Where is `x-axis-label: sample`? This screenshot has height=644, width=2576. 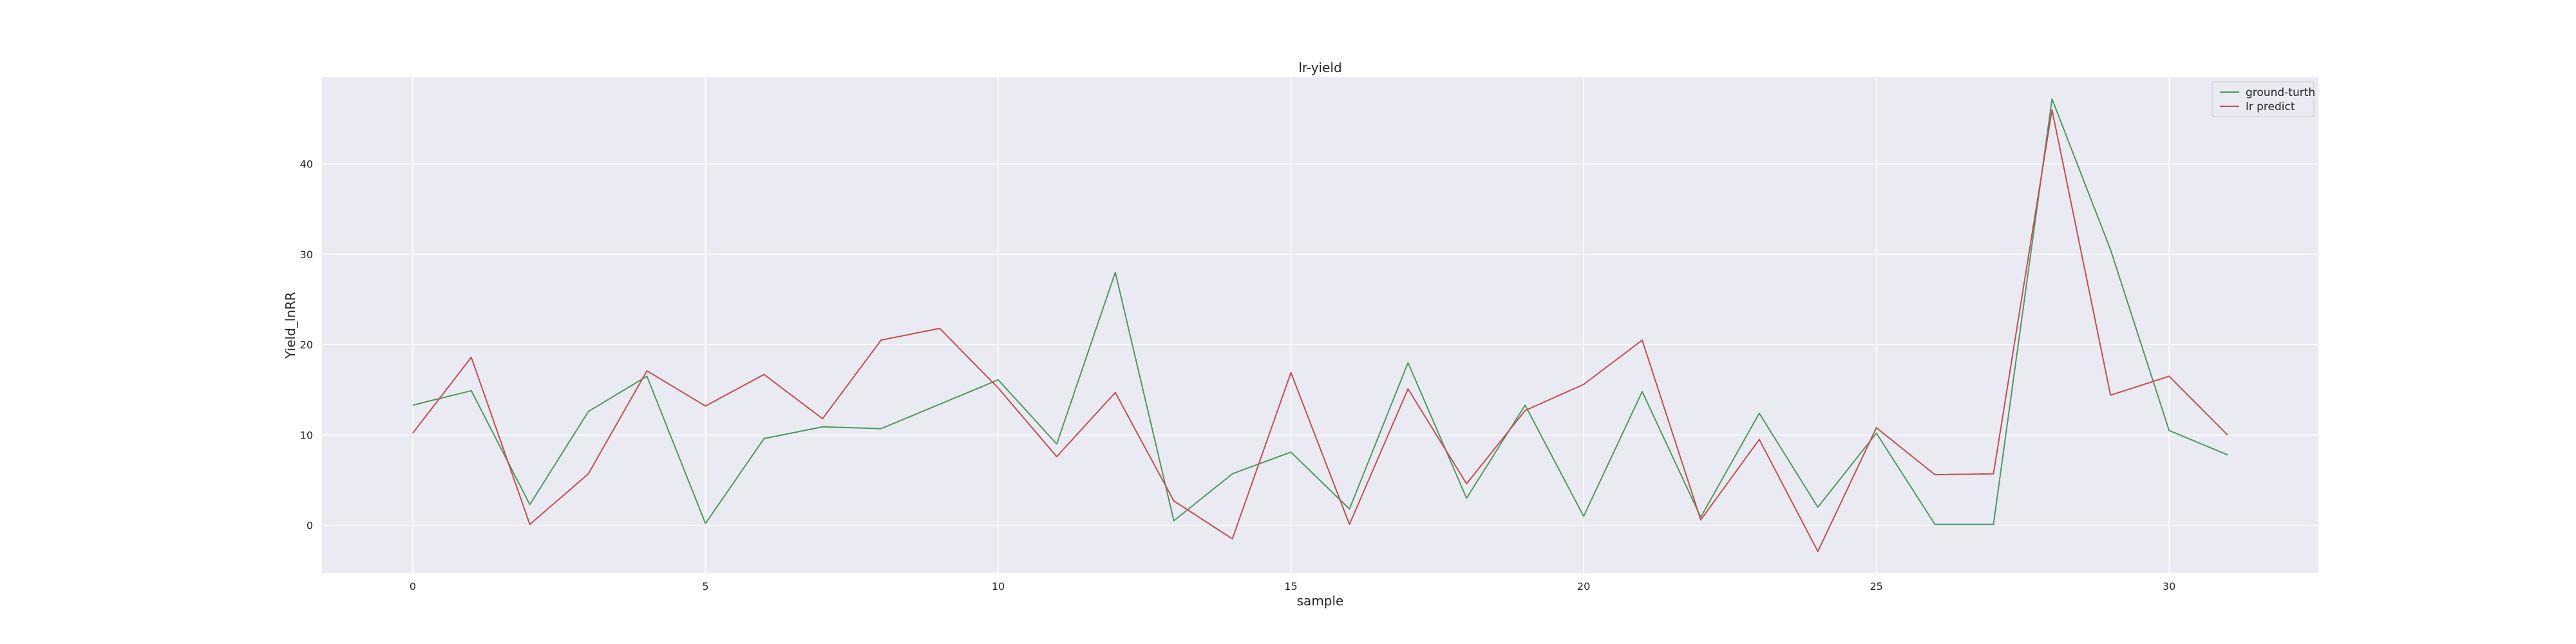 x-axis-label: sample is located at coordinates (1320, 601).